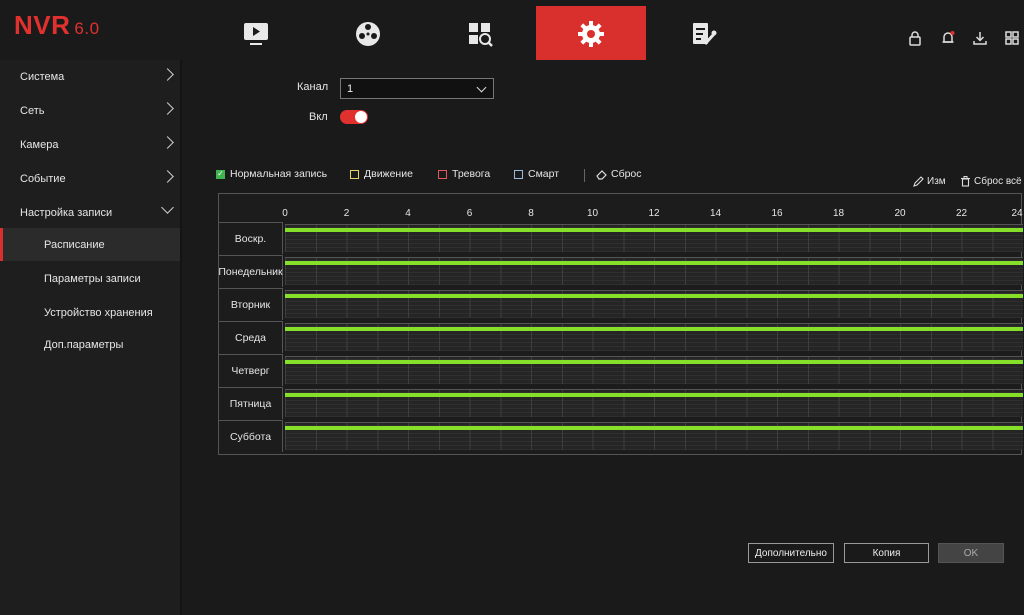 This screenshot has width=1024, height=615. What do you see at coordinates (167, 207) in the screenshot?
I see `chevron-down-icon` at bounding box center [167, 207].